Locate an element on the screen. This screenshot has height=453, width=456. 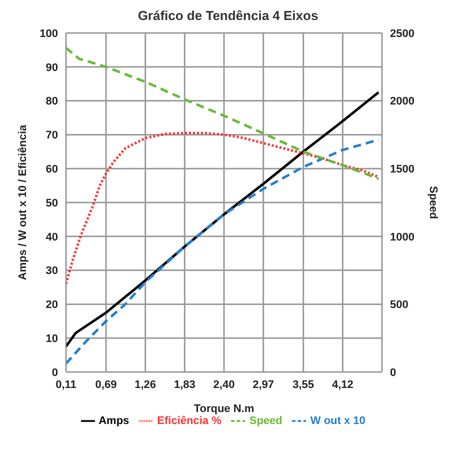
x-tick-label: 1,83 is located at coordinates (185, 384).